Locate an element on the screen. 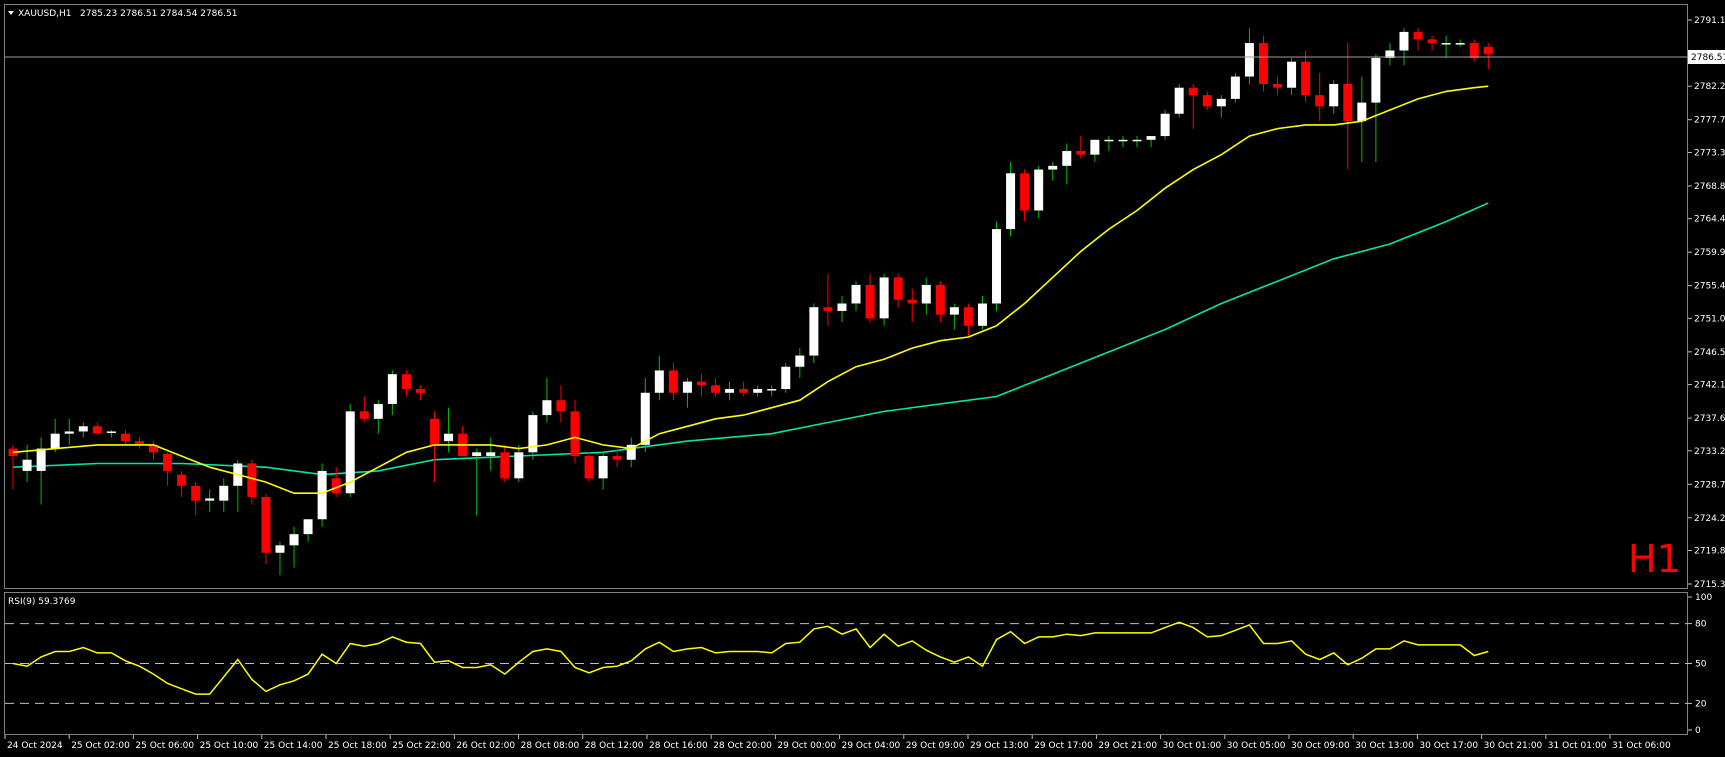  price-tick-label: 2724.20 is located at coordinates (1709, 519).